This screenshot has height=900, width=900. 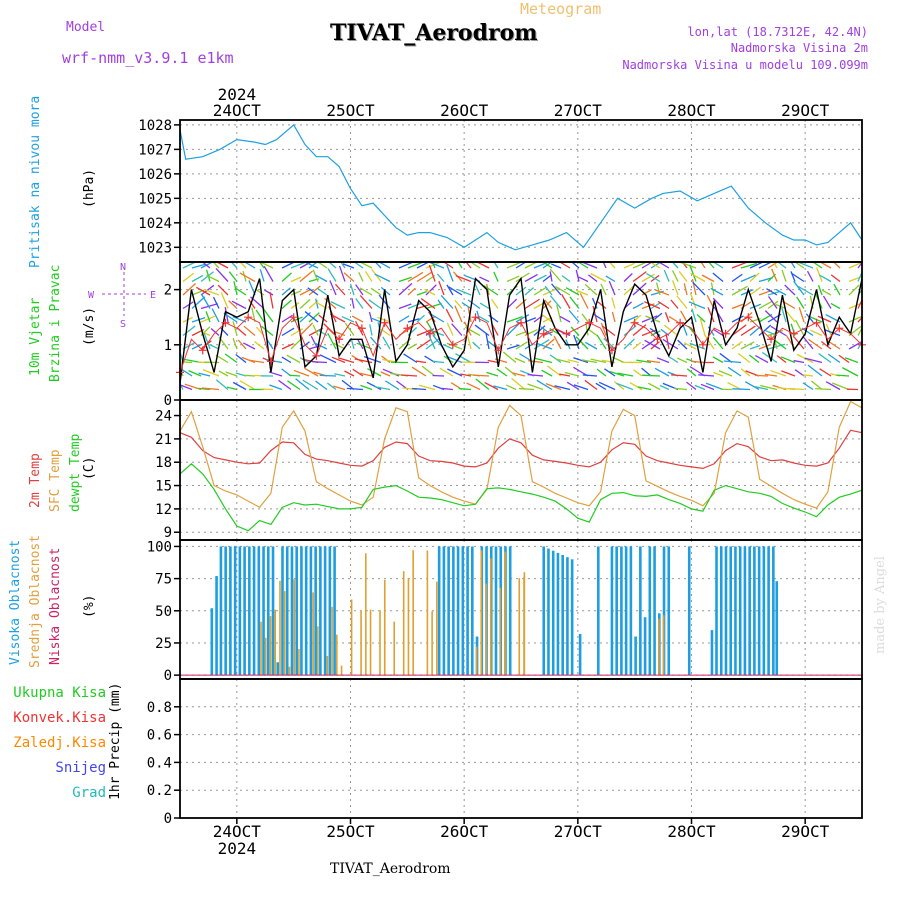 What do you see at coordinates (464, 831) in the screenshot?
I see `bottom-time-tick-label: 26OCT` at bounding box center [464, 831].